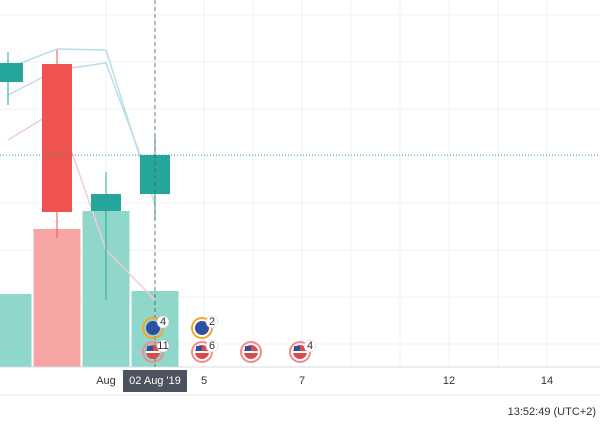 Image resolution: width=600 pixels, height=431 pixels. I want to click on crosshair-label: 02 Aug '19, so click(155, 381).